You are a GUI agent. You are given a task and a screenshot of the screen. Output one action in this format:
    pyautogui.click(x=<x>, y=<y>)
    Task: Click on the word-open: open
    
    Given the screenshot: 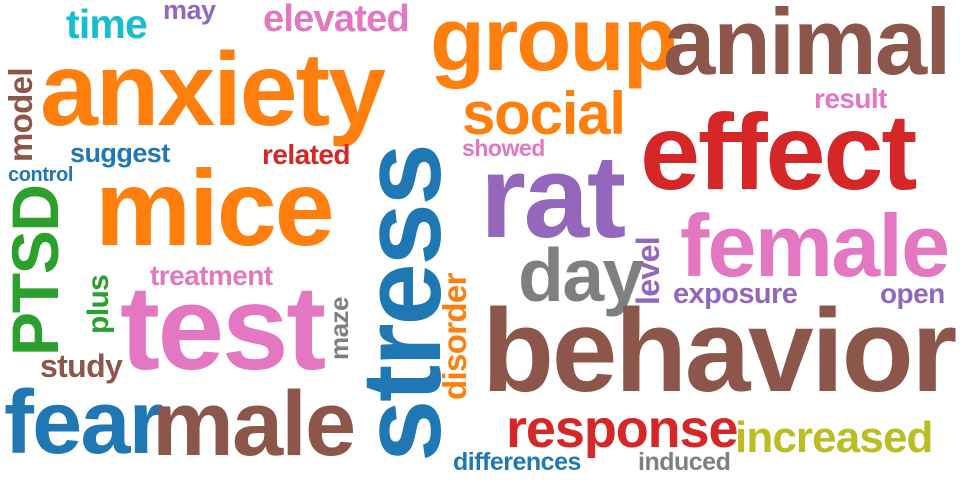 What is the action you would take?
    pyautogui.click(x=912, y=293)
    